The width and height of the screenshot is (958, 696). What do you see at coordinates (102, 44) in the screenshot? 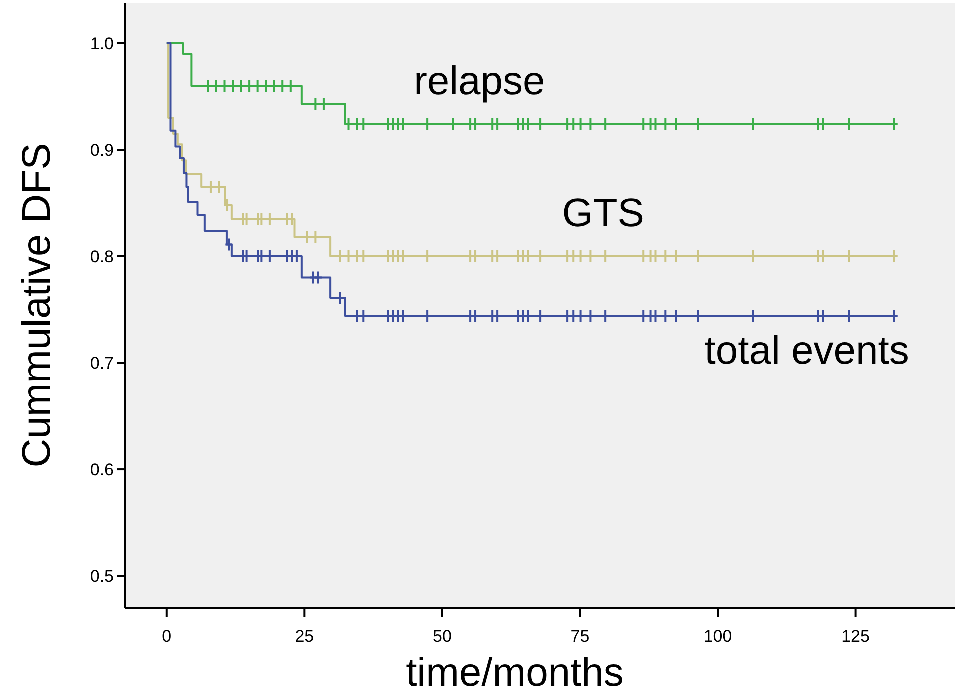
I see `y-tick-label: 1.0` at bounding box center [102, 44].